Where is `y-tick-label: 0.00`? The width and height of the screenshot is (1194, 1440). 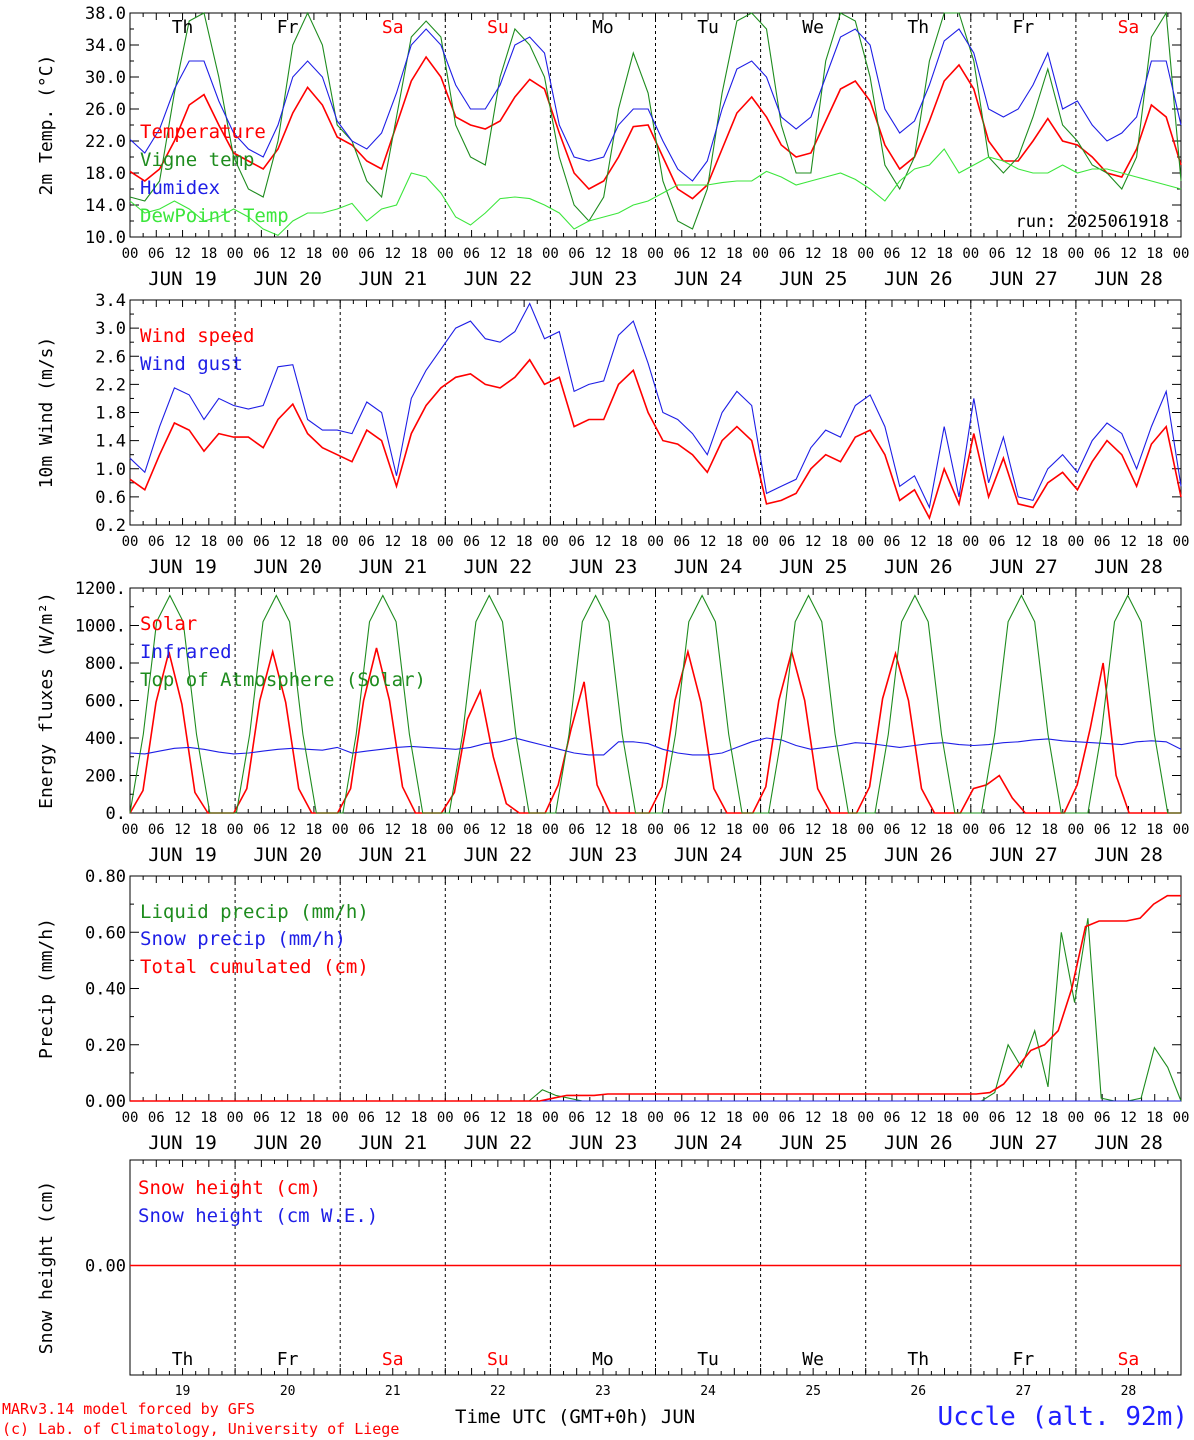 y-tick-label: 0.00 is located at coordinates (105, 1102).